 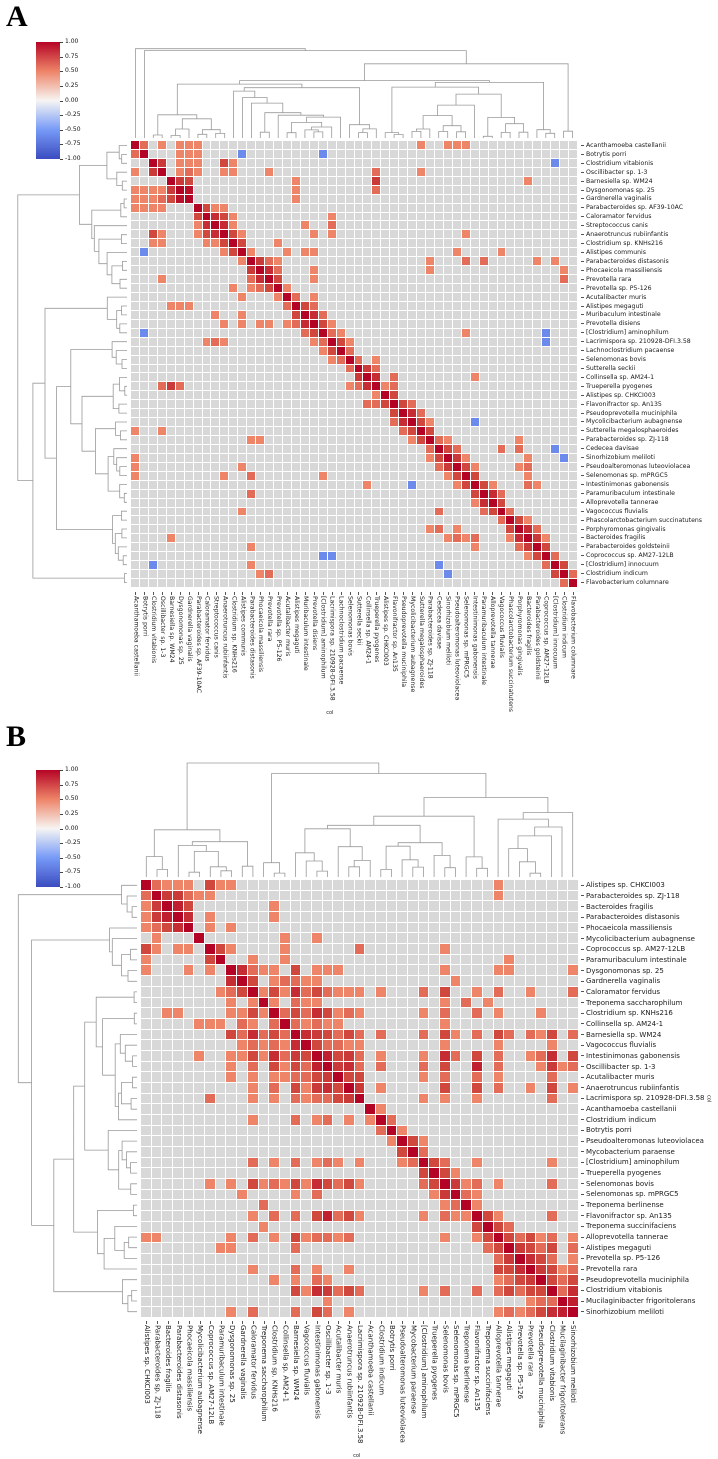 What do you see at coordinates (72, 100) in the screenshot?
I see `colorbar-tick-label: 0.00` at bounding box center [72, 100].